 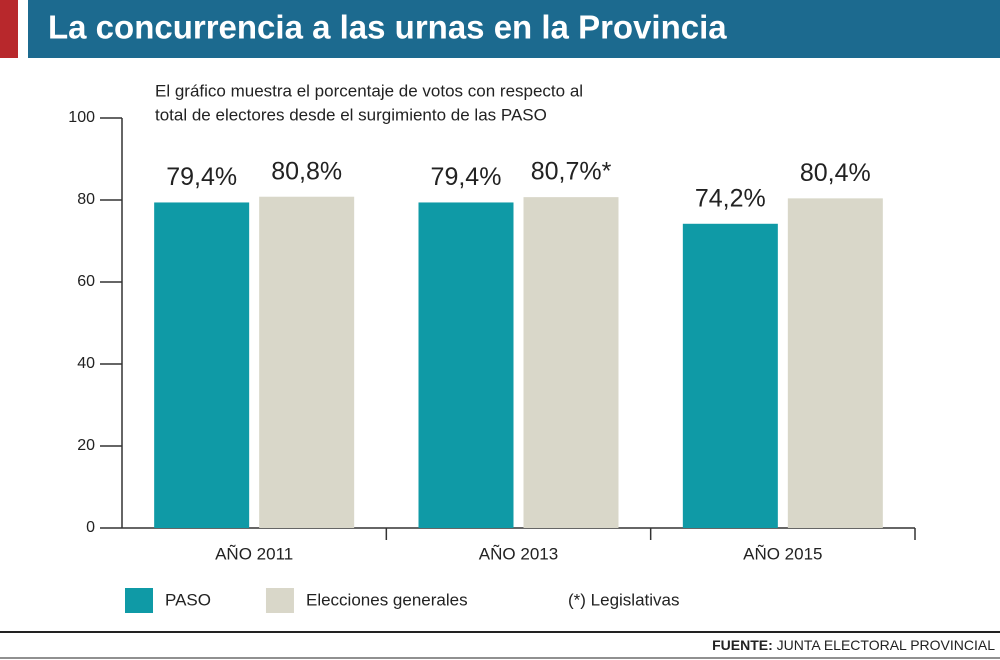 I want to click on value-label: 80,8%, so click(x=306, y=171).